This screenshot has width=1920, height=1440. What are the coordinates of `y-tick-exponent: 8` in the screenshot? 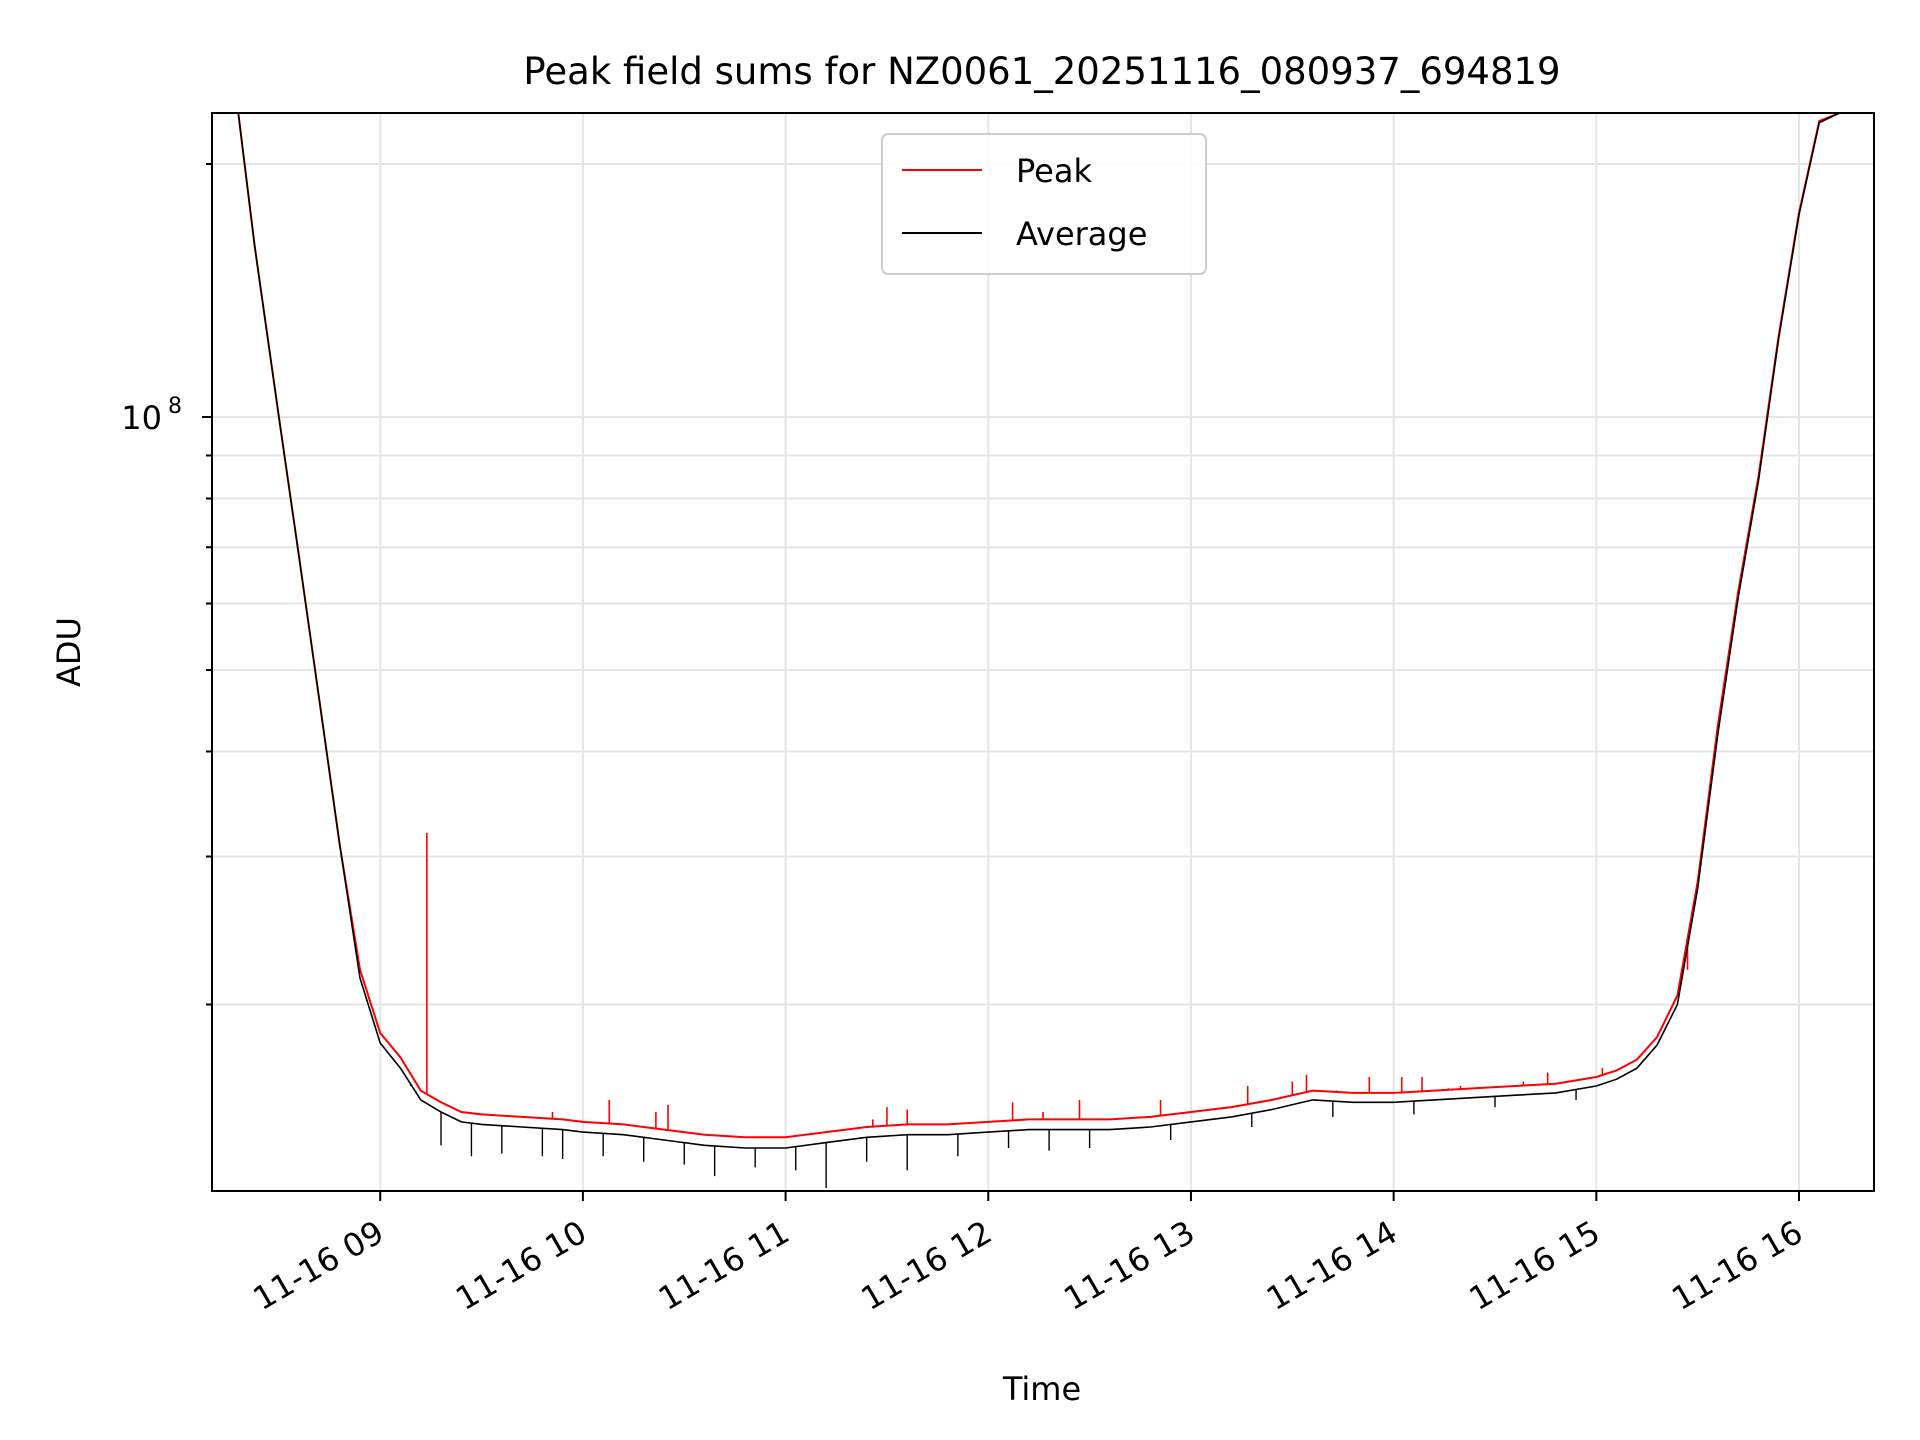 It's located at (175, 406).